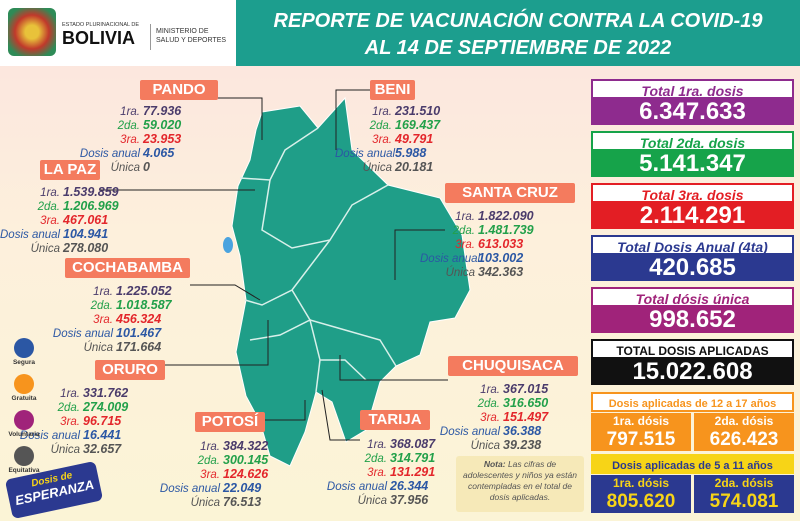  I want to click on dose-row: 1ra. 368.087, so click(377, 444).